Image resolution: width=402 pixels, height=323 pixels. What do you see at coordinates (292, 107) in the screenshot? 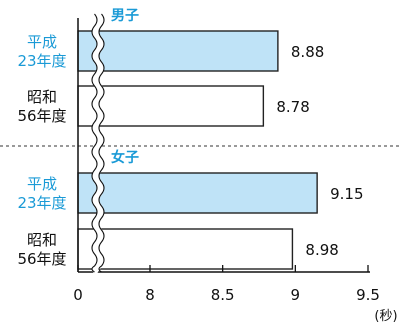
I see `bar-value-label: 8.78` at bounding box center [292, 107].